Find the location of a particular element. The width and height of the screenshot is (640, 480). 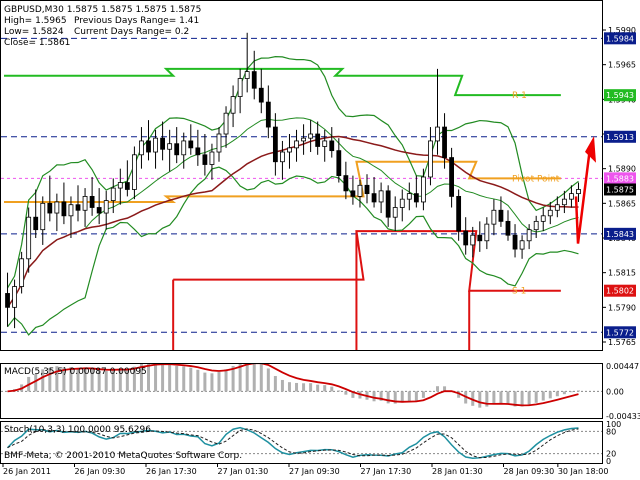

stoch-tick-label: 100 is located at coordinates (613, 424).